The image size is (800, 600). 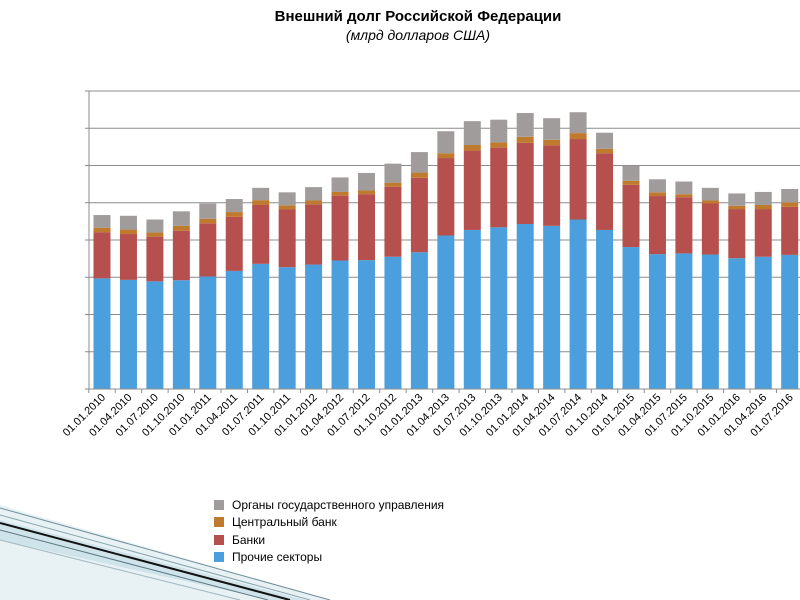 I want to click on chart-title: Внешний долг Российской Федерации, so click(x=418, y=16).